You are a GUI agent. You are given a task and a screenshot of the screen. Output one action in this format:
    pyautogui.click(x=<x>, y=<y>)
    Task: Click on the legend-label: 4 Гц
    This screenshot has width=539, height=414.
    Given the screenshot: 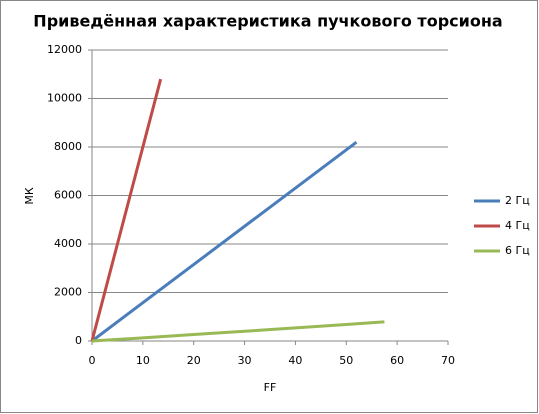 What is the action you would take?
    pyautogui.click(x=517, y=225)
    